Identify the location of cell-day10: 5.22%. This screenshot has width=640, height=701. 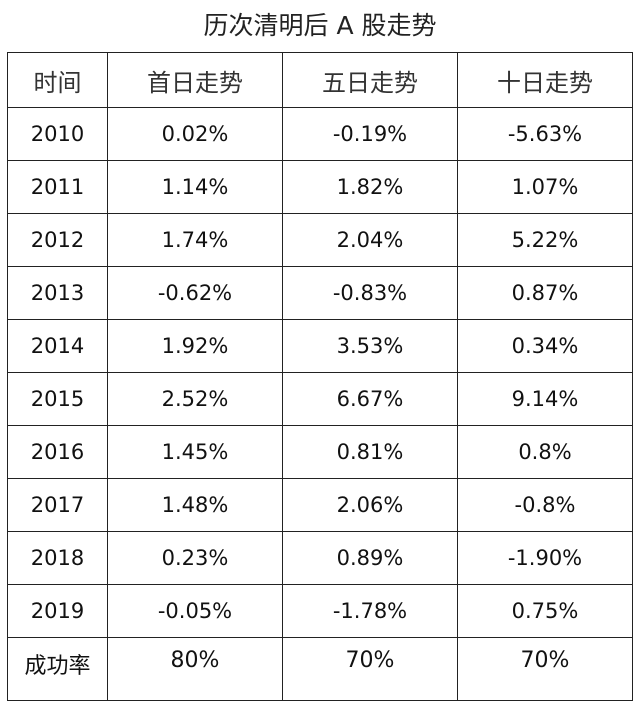
(545, 240).